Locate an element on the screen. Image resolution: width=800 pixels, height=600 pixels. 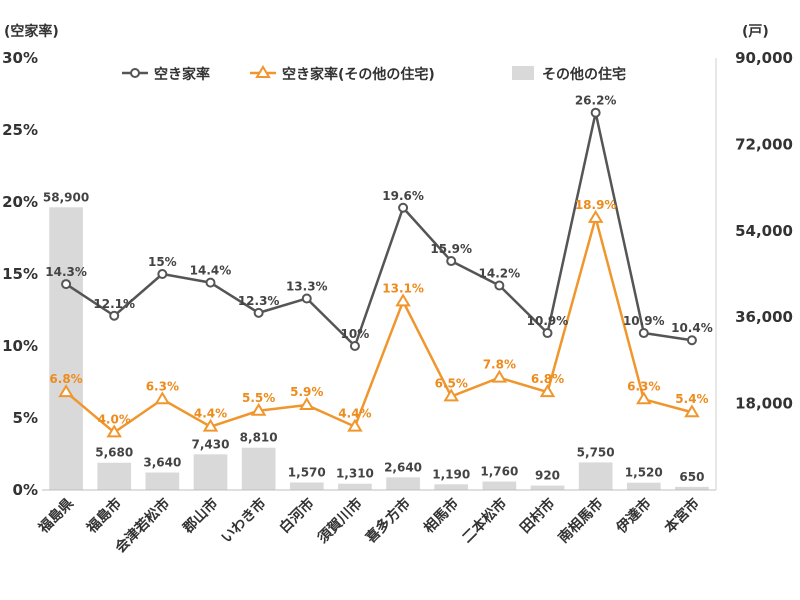
bar-value-label: 58,900 is located at coordinates (66, 197).